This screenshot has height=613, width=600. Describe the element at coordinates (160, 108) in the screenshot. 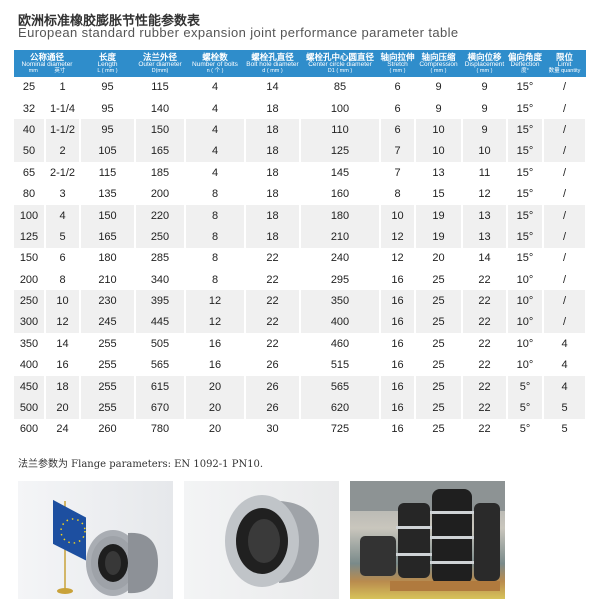

I see `table-cell: 140` at that location.